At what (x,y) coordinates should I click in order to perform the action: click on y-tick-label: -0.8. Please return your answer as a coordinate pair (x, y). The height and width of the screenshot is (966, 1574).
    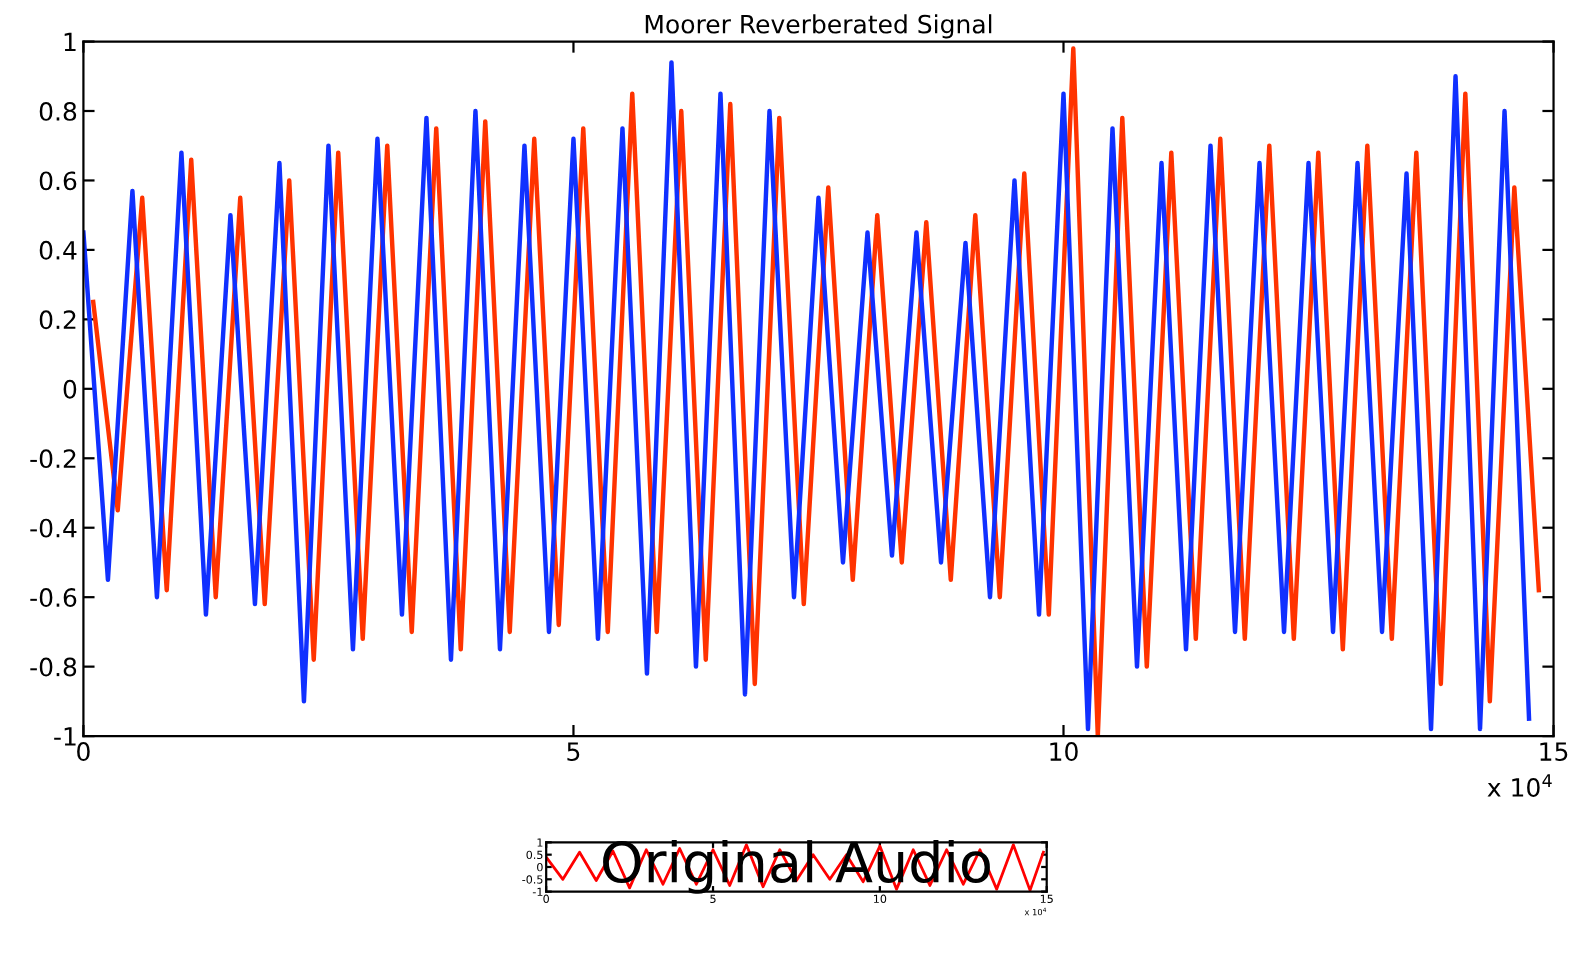
    Looking at the image, I should click on (53, 667).